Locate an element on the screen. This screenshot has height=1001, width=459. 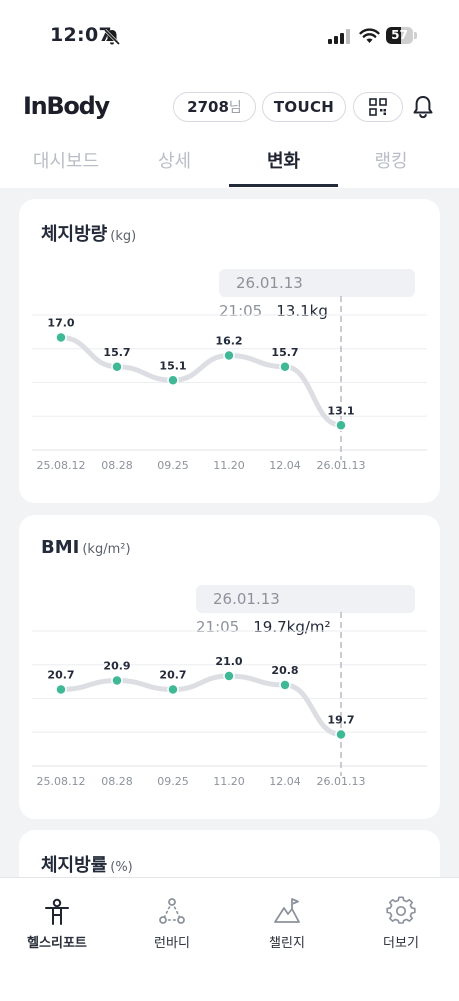
card-title: 체지방량 (kg) is located at coordinates (88, 233).